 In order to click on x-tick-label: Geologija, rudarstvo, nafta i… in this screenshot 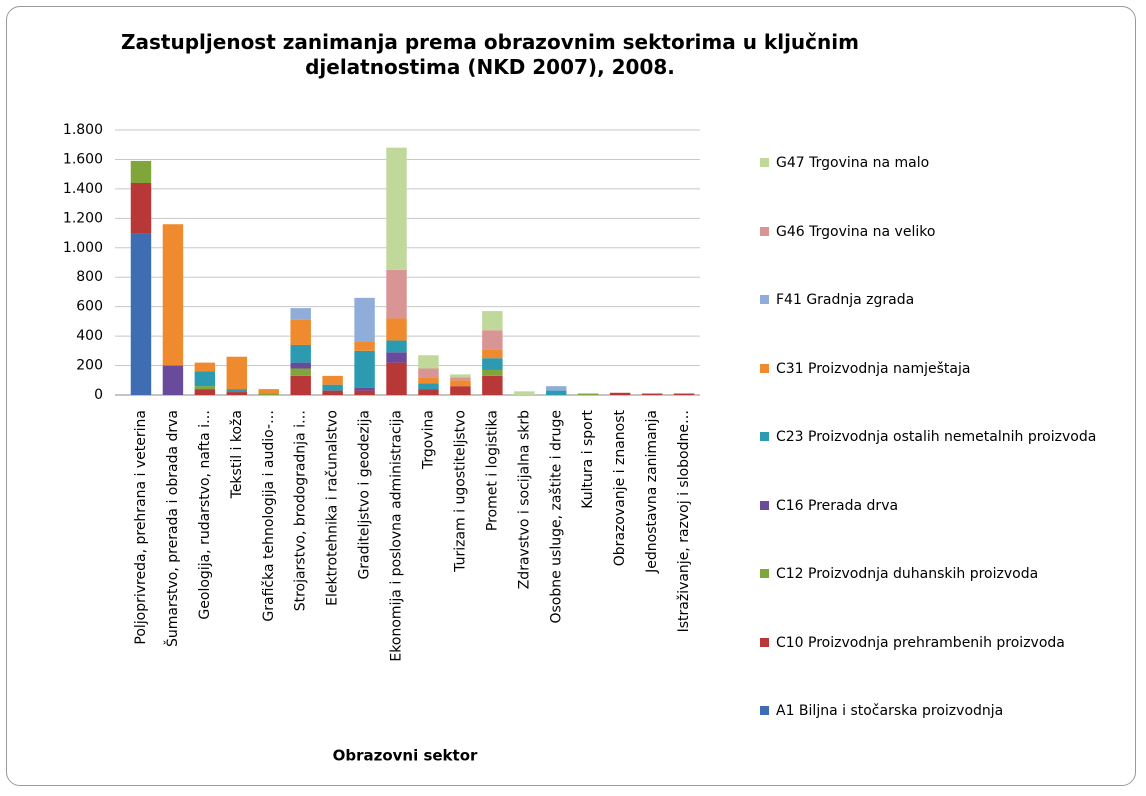, I will do `click(205, 515)`.